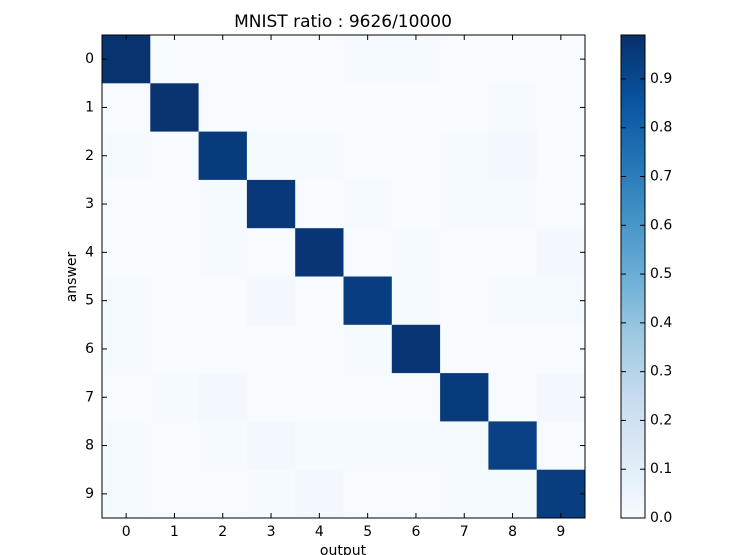 The image size is (743, 555). Describe the element at coordinates (661, 518) in the screenshot. I see `colorbar-tick-label: 0.0` at that location.